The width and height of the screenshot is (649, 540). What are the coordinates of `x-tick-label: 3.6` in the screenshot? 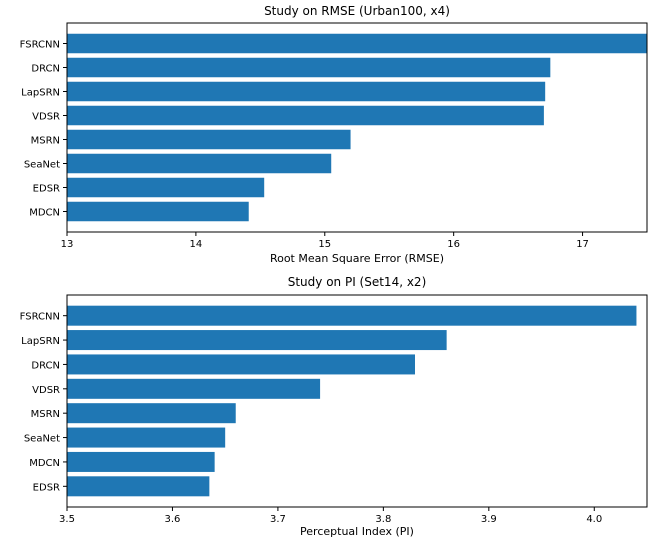 It's located at (173, 519).